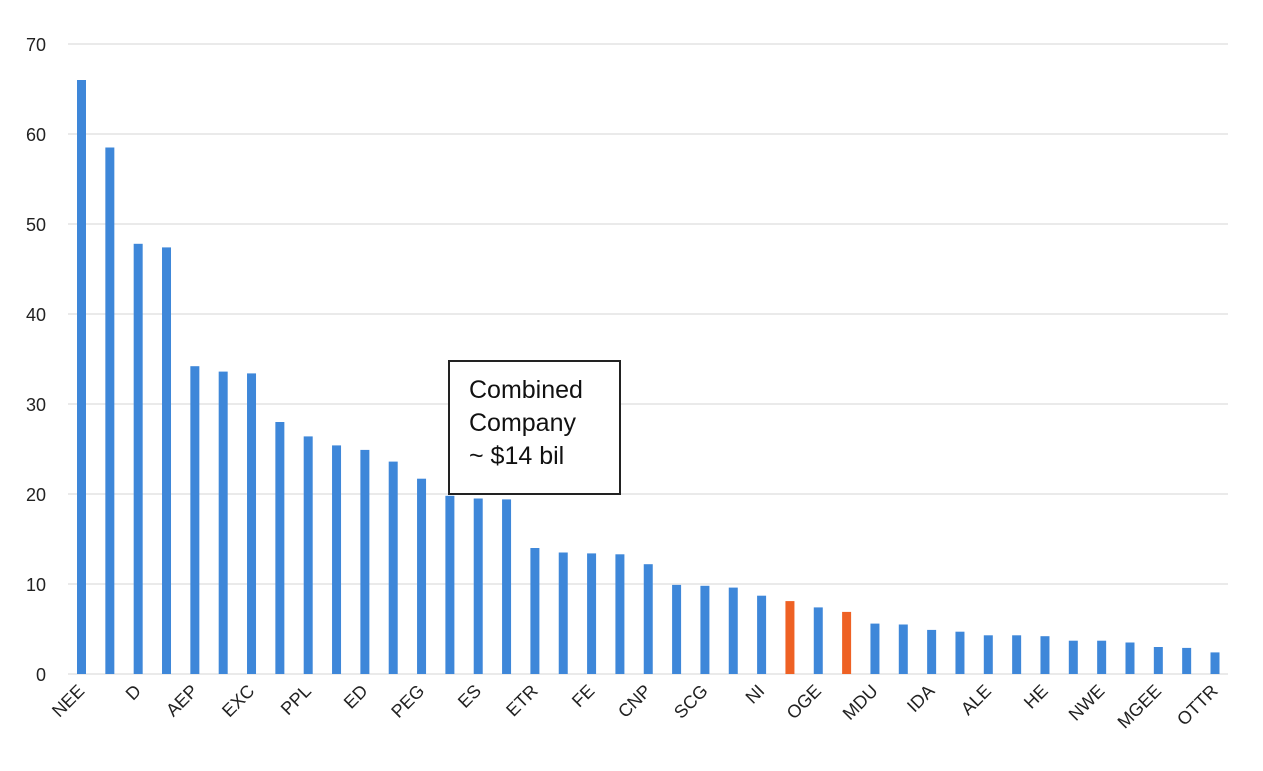  What do you see at coordinates (238, 701) in the screenshot?
I see `x-tick-label: EXC` at bounding box center [238, 701].